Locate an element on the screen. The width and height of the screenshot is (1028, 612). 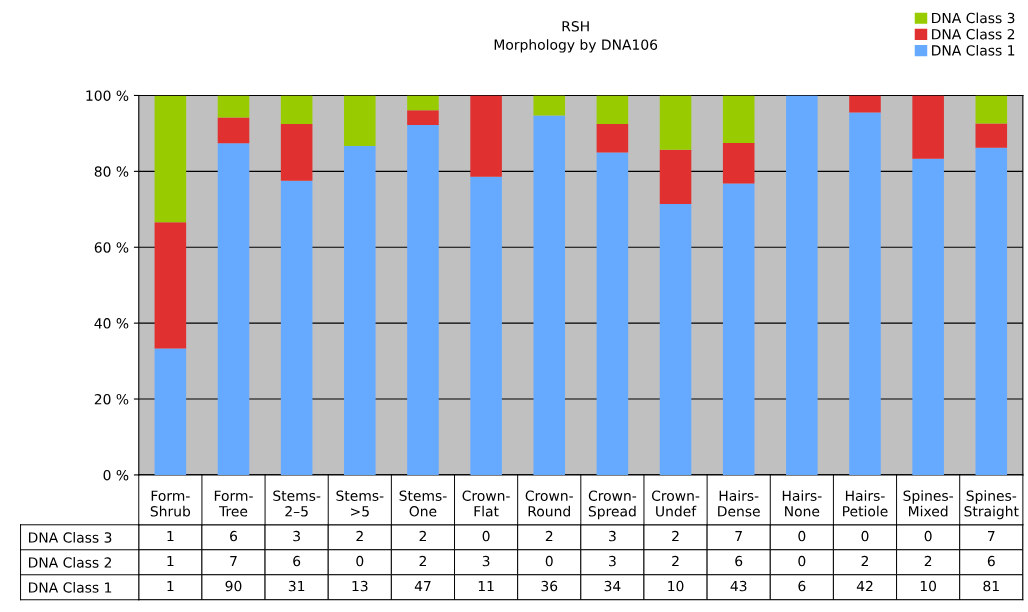
legend-label: DNA Class 3 is located at coordinates (973, 18).